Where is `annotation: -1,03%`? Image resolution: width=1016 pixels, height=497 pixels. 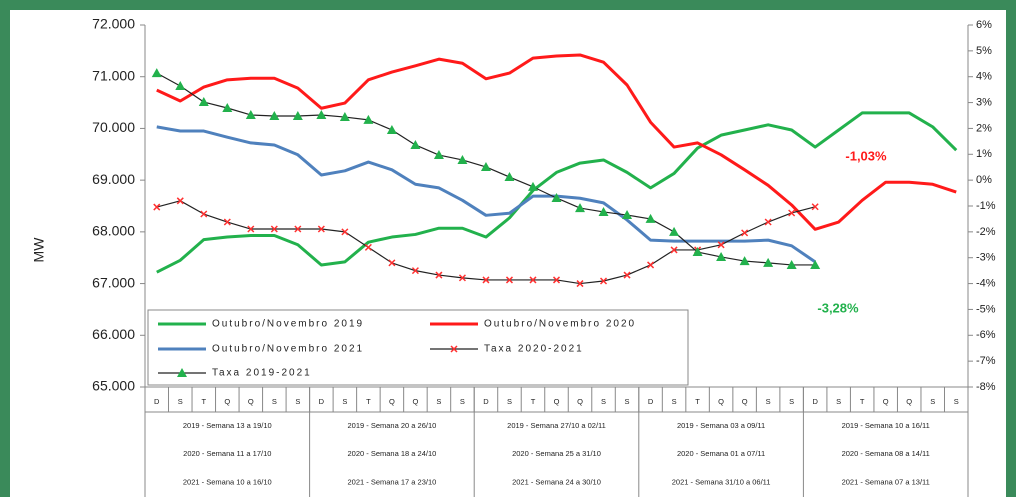
annotation: -1,03% is located at coordinates (866, 155).